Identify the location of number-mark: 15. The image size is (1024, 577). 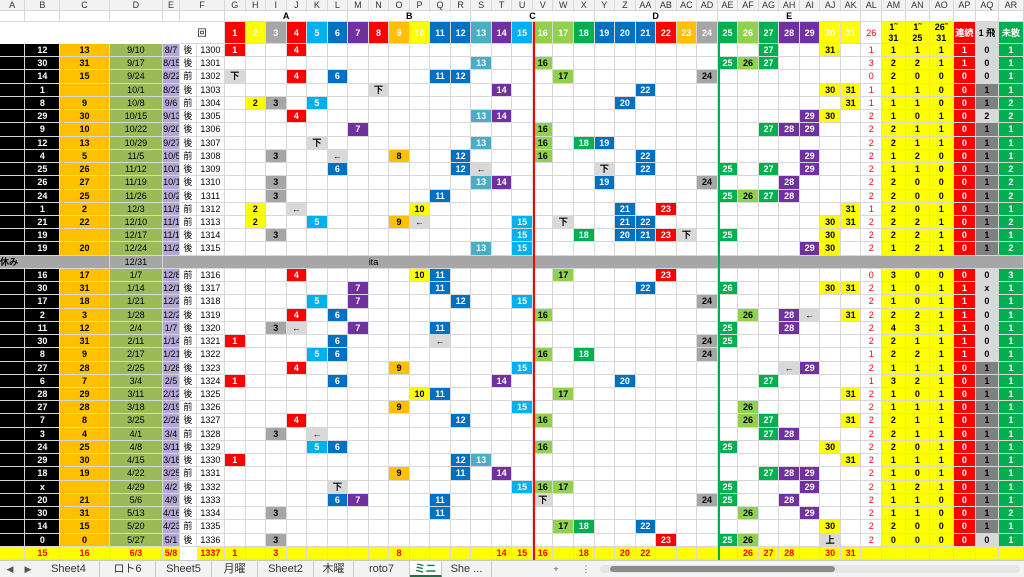
(522, 223).